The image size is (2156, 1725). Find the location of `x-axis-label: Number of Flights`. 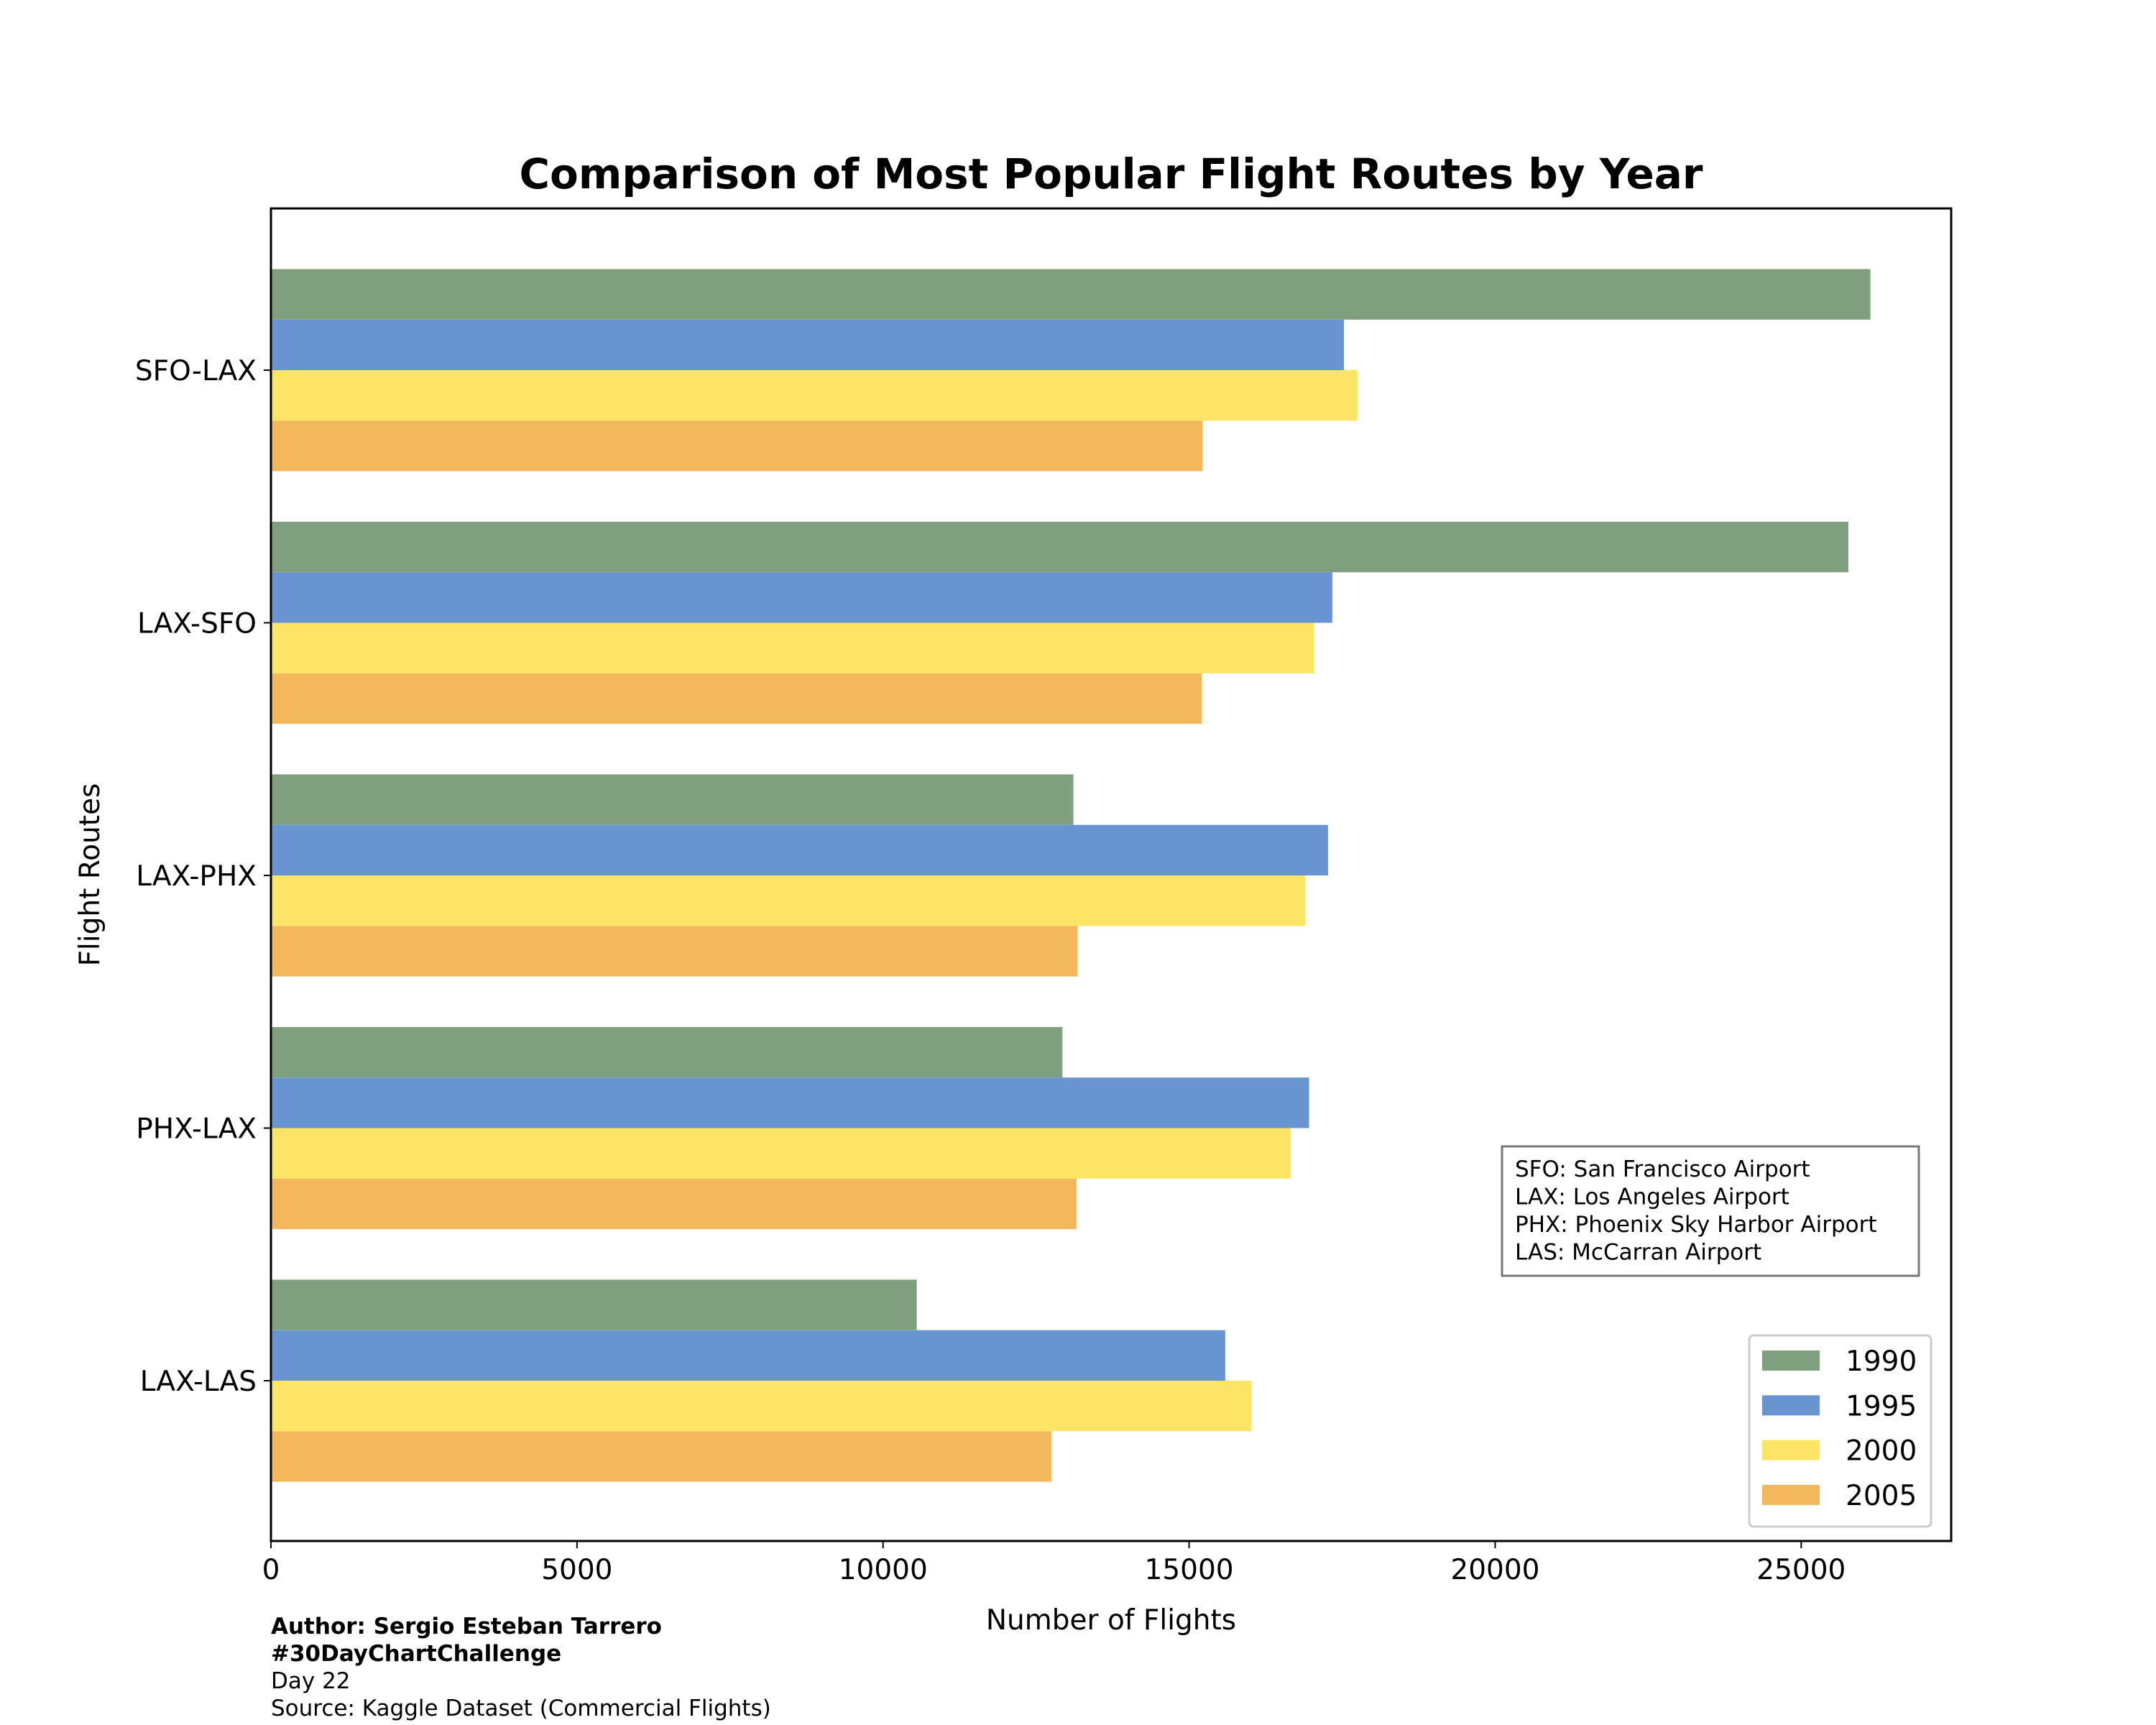

x-axis-label: Number of Flights is located at coordinates (1111, 1620).